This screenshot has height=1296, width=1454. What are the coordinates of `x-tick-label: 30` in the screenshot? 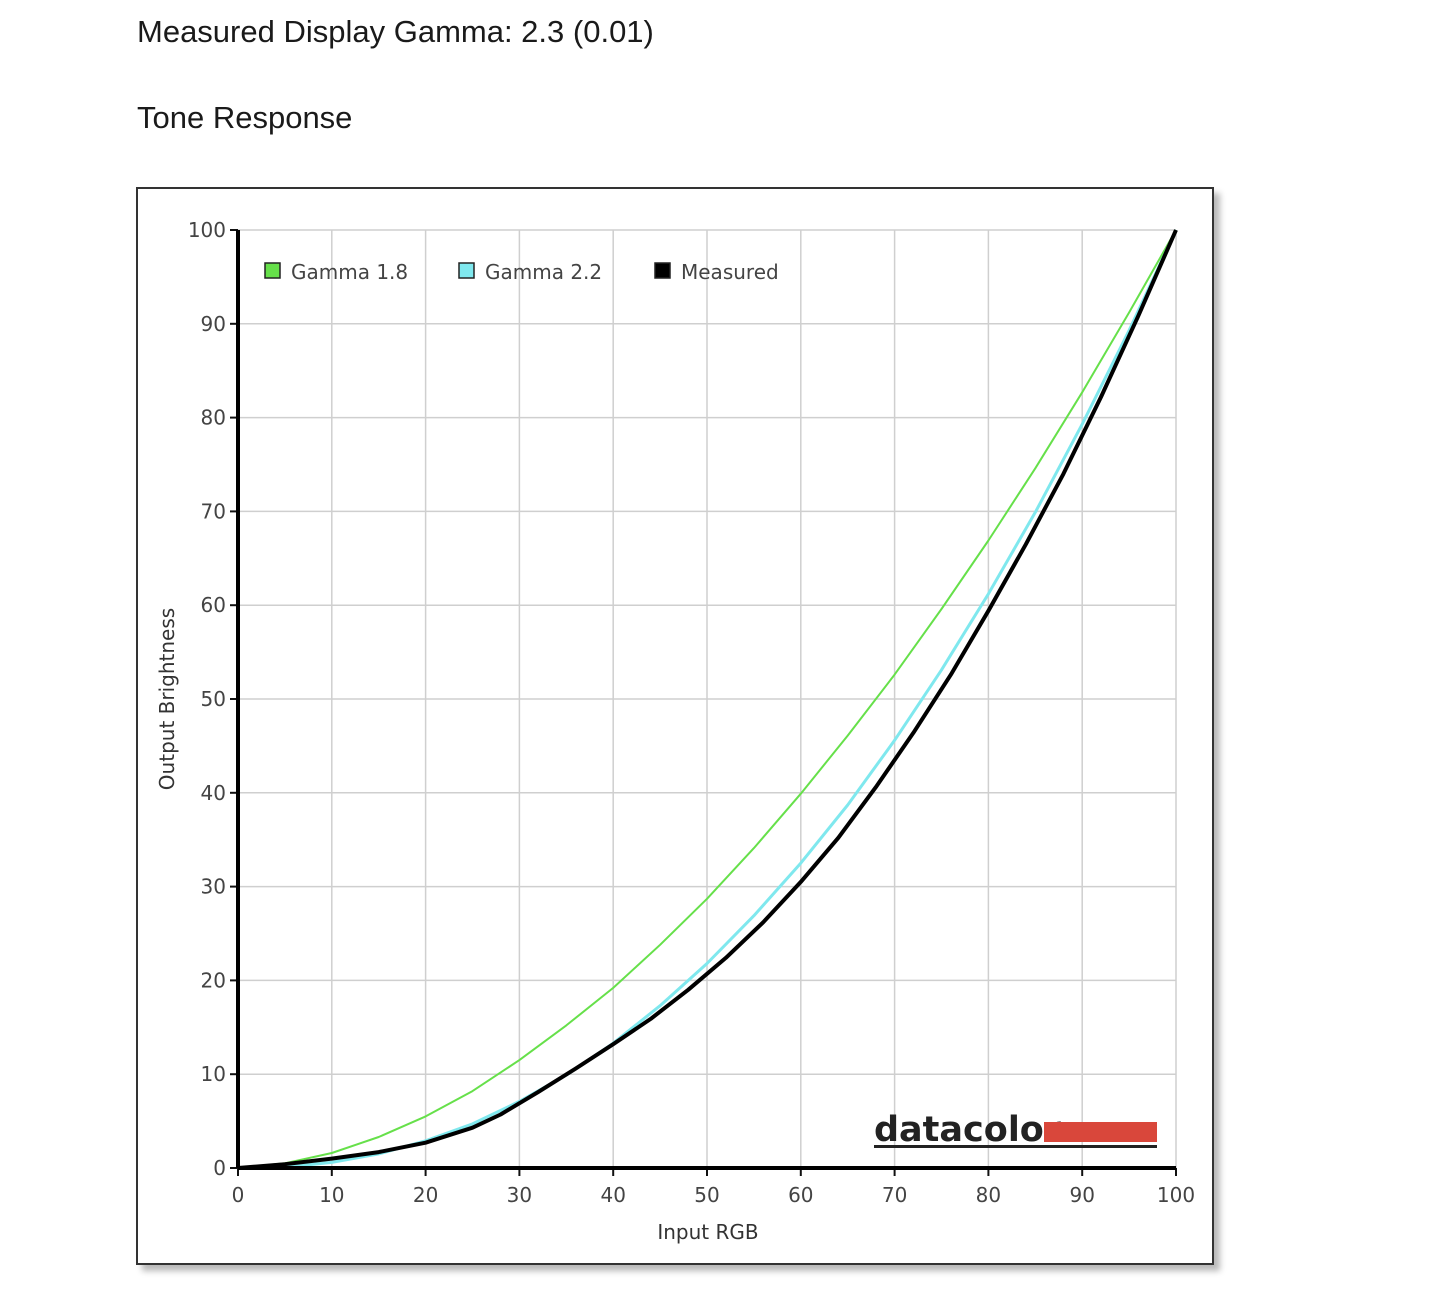 It's located at (519, 1195).